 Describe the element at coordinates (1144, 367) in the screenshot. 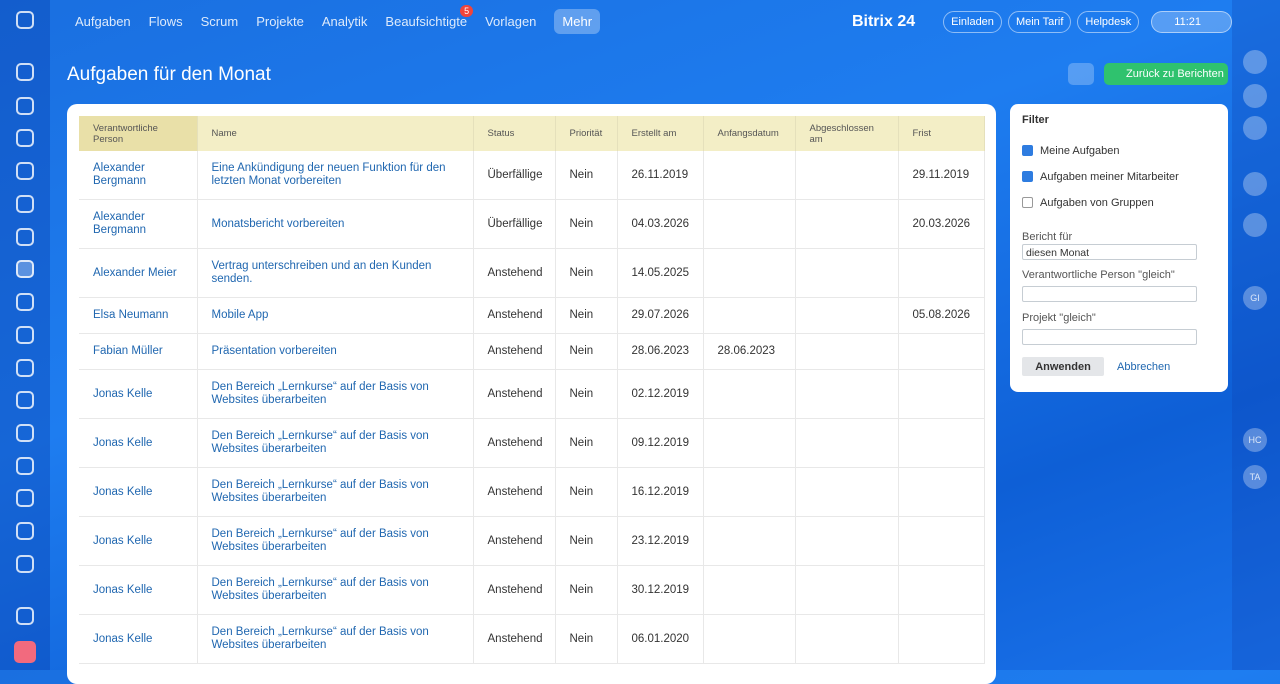

I see `cancel-button: Abbrechen` at that location.